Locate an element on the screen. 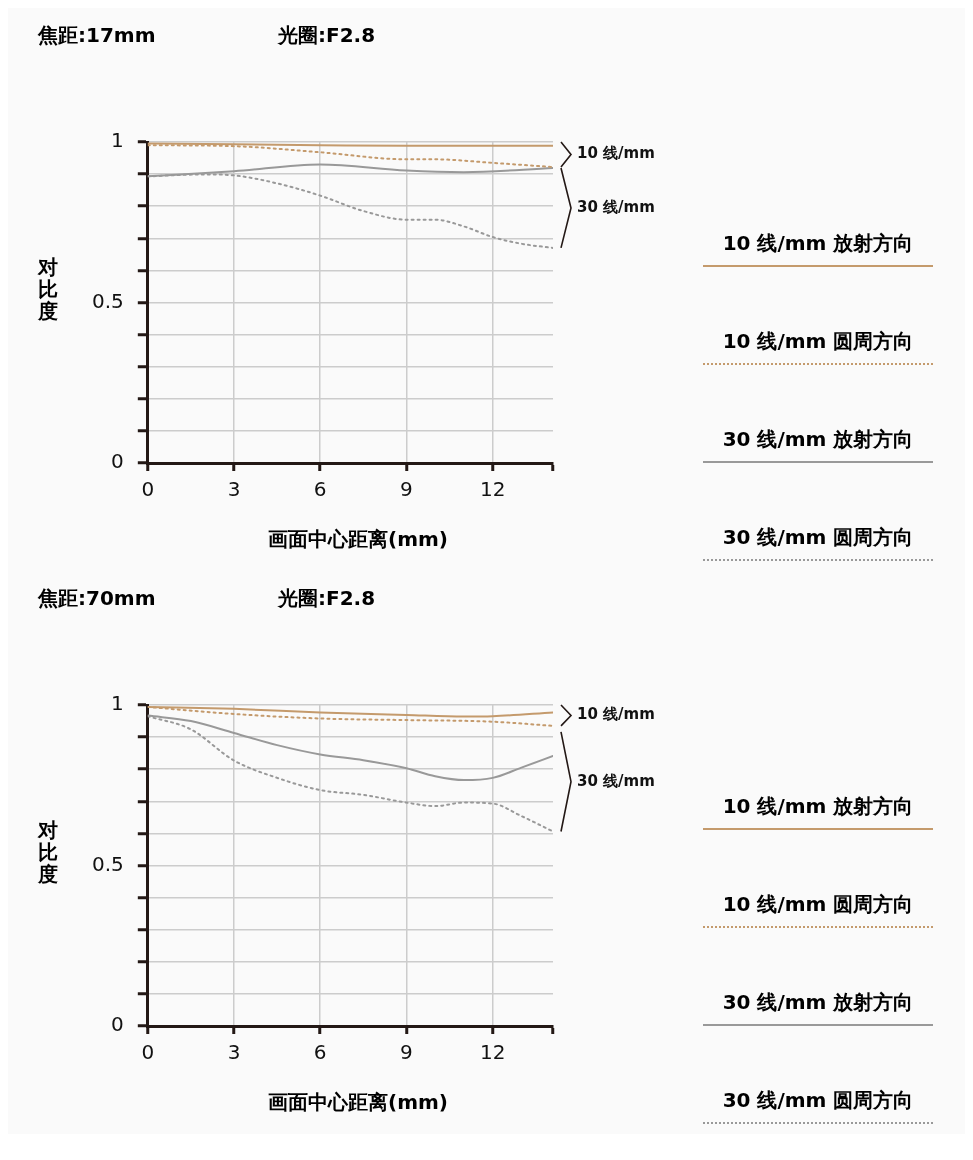 This screenshot has width=973, height=1160. chart-title: 焦距:70mm is located at coordinates (97, 598).